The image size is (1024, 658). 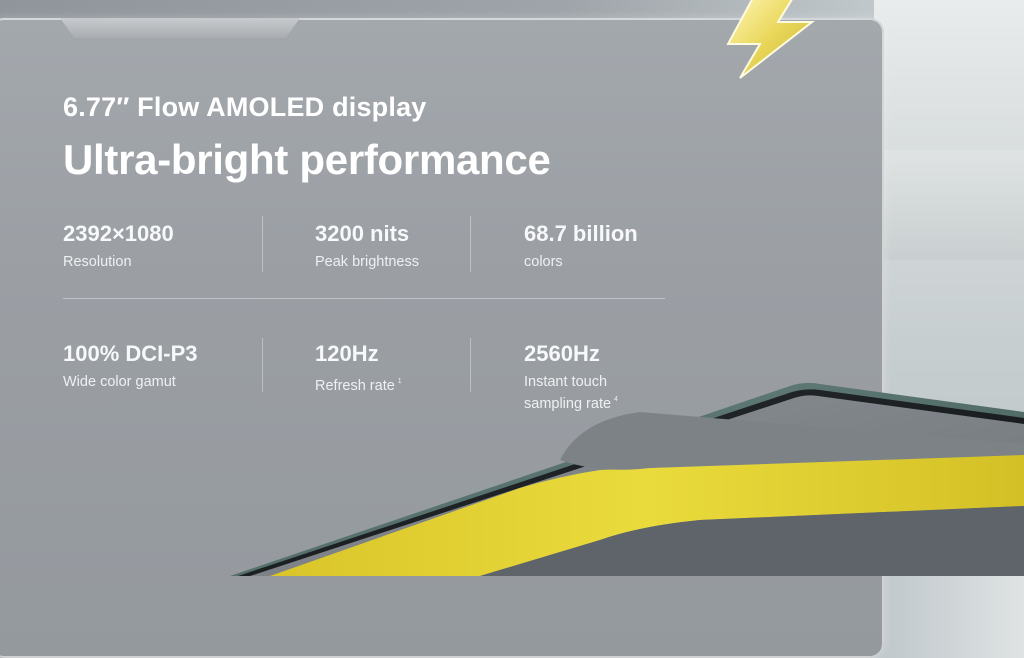 I want to click on spec-resolution: 2392×1080 Resolution, so click(x=118, y=246).